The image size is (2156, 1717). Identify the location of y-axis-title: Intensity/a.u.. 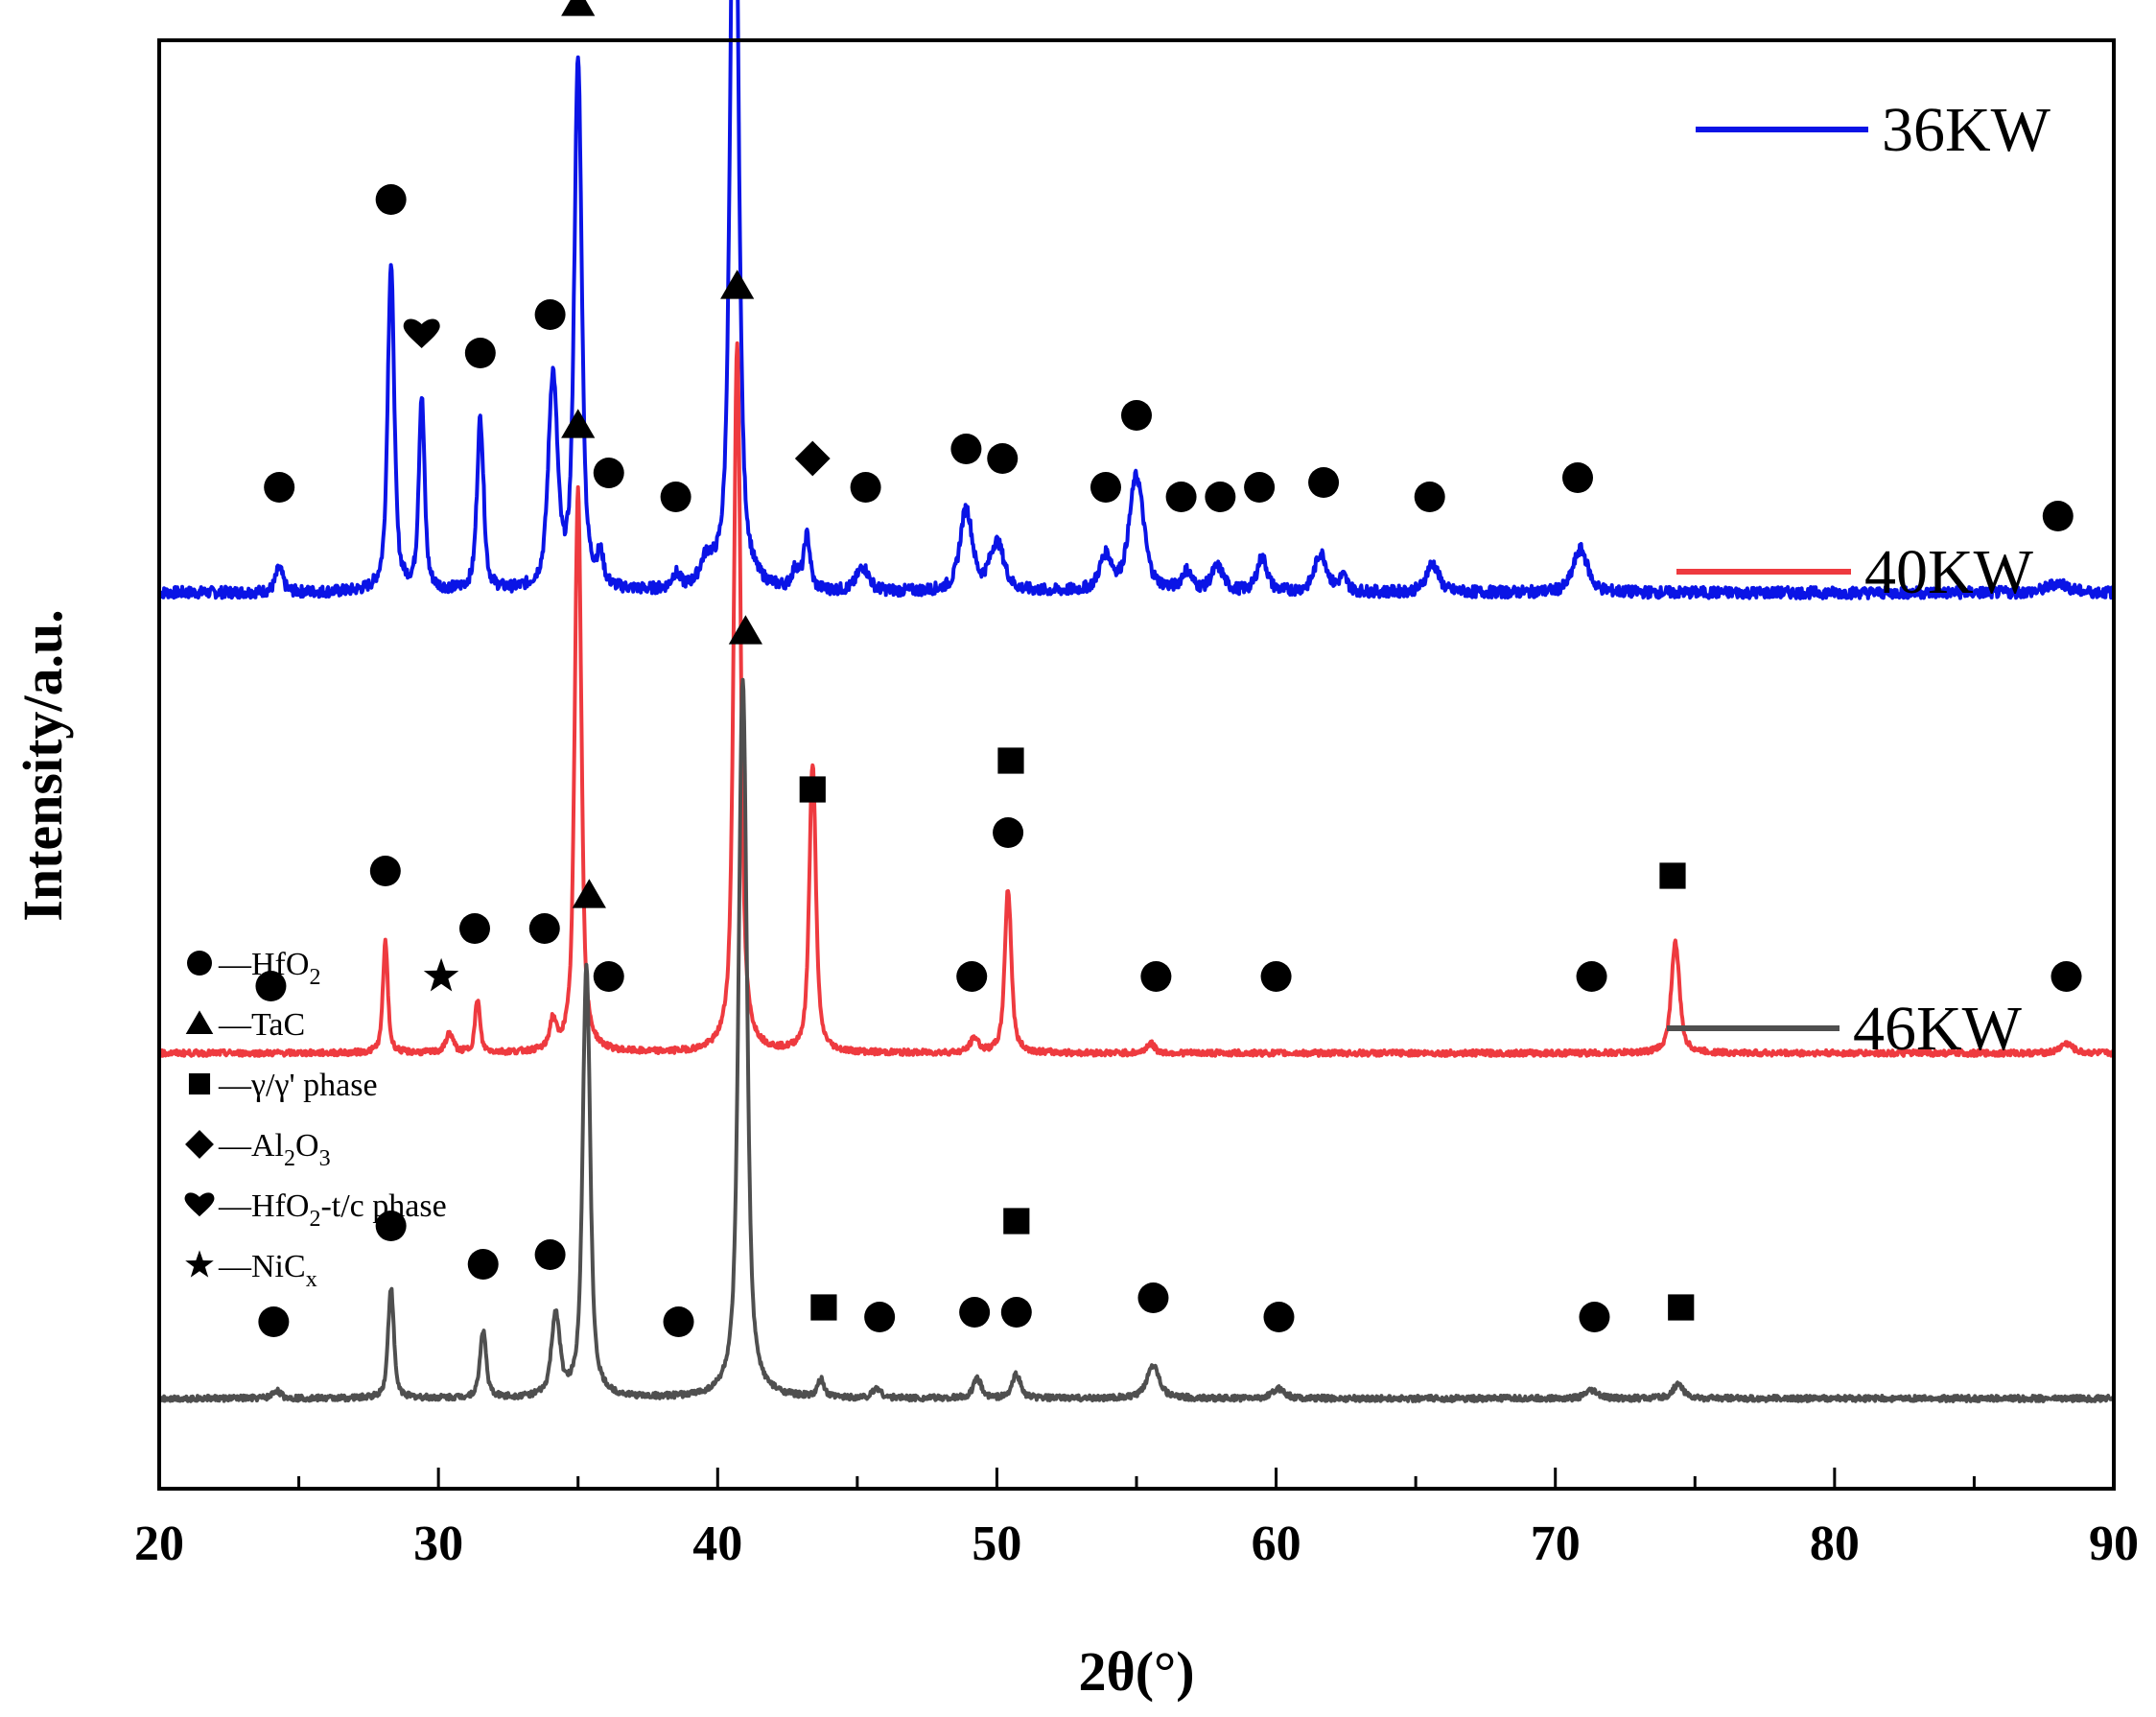
(43, 766).